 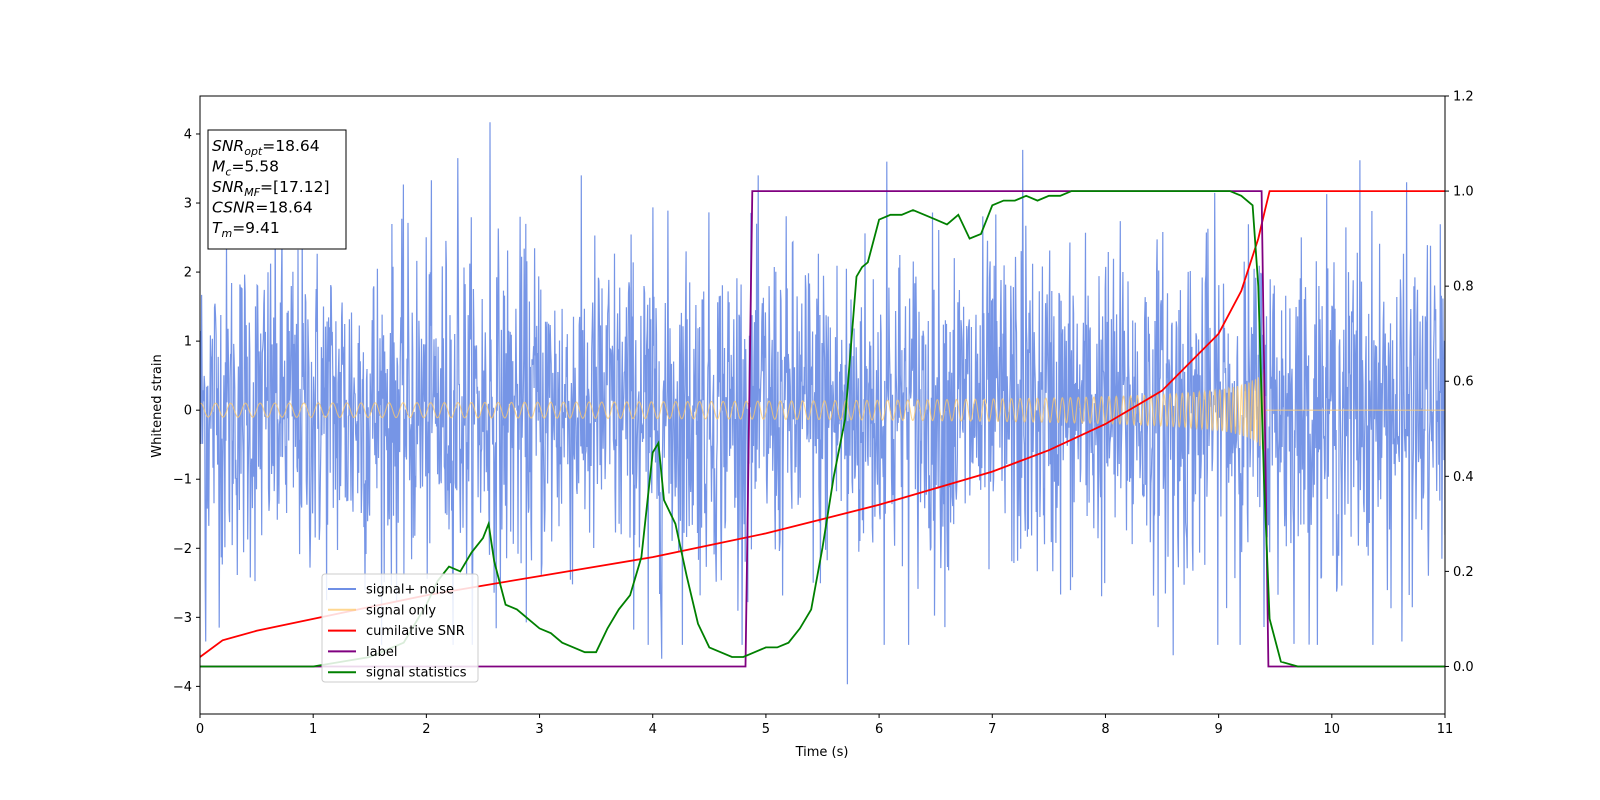 I want to click on signal-only-line, so click(x=822, y=410).